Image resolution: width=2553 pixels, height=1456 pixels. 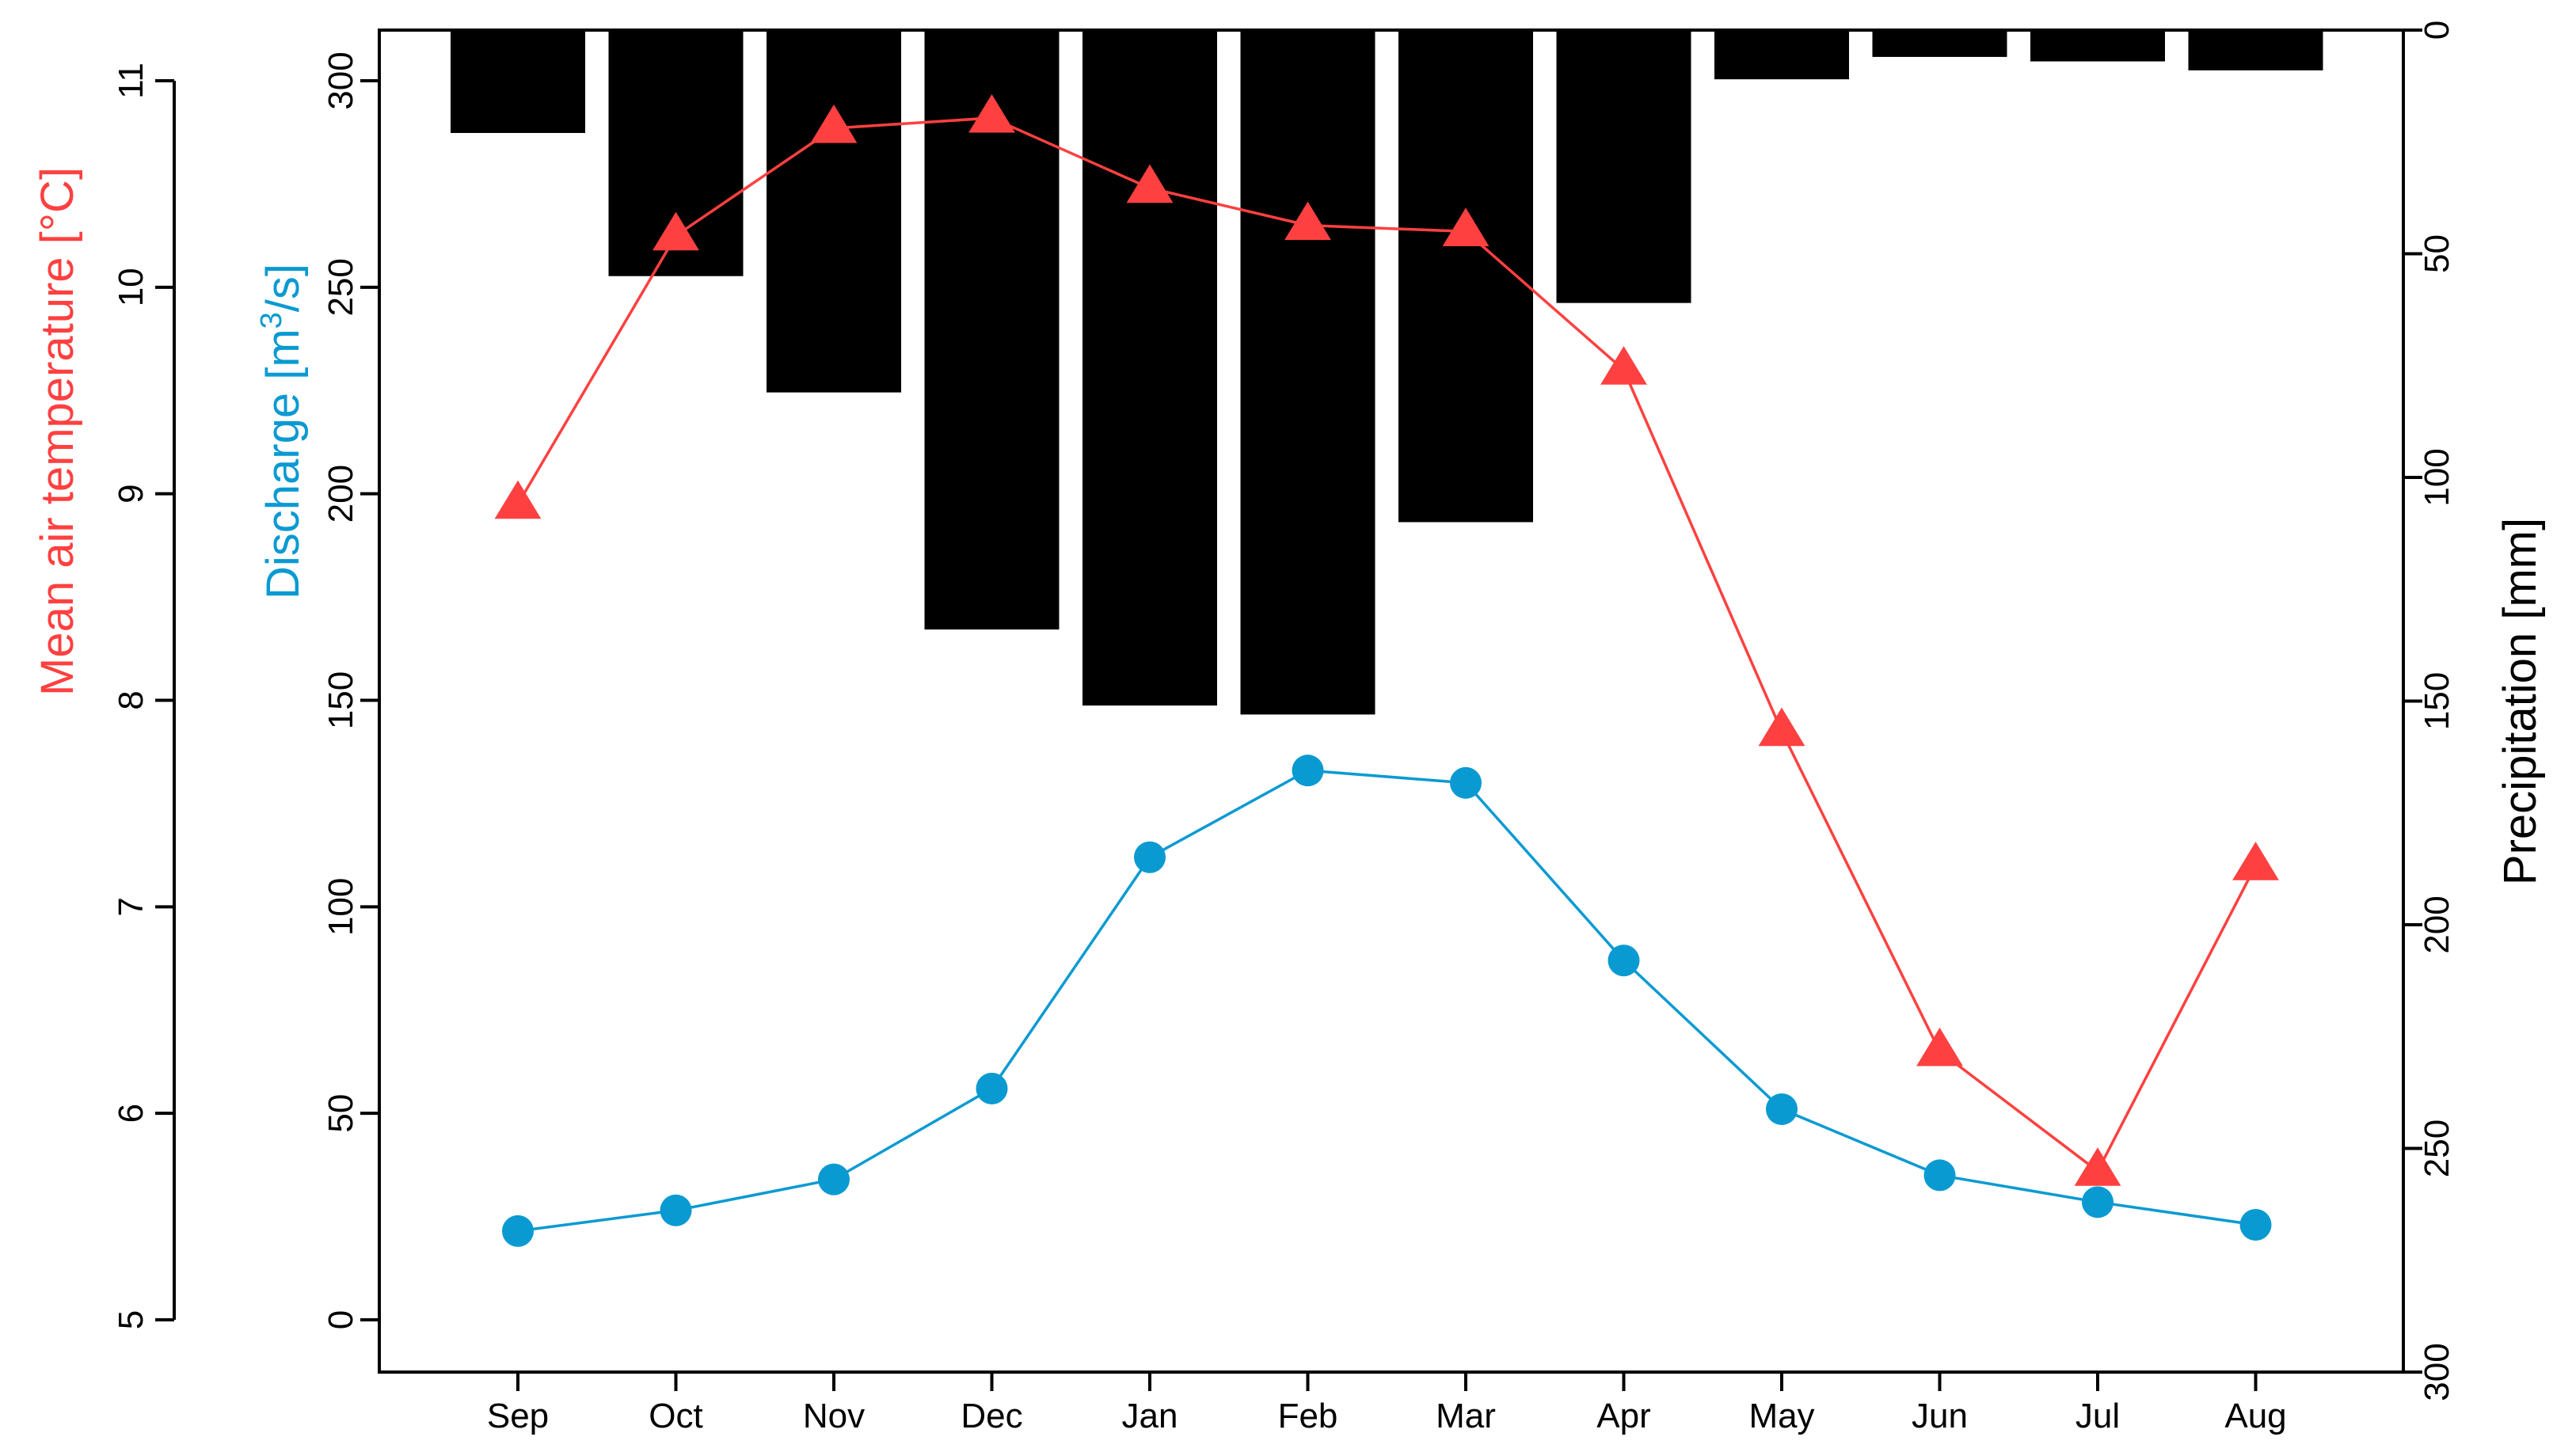 I want to click on temperature-point-may, so click(x=1781, y=727).